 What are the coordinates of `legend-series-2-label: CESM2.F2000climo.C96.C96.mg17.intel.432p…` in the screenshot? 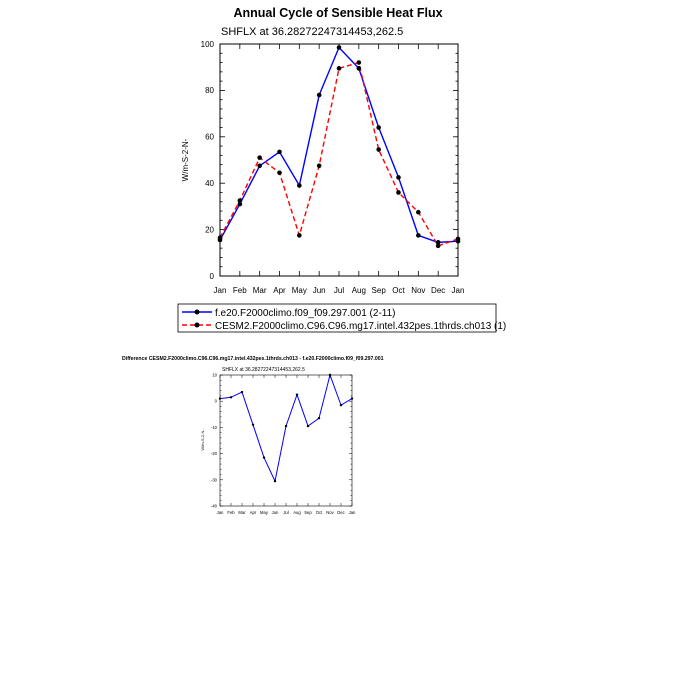 It's located at (360, 326).